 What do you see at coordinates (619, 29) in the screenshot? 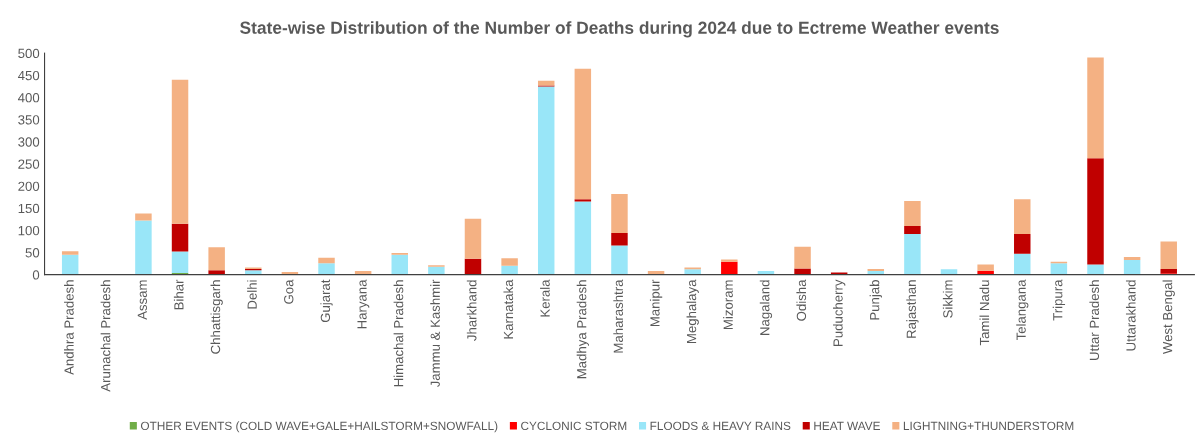
I see `chart-title: State-wise Distribution of the Number of Deaths during 2024 due to Ectreme Weather events` at bounding box center [619, 29].